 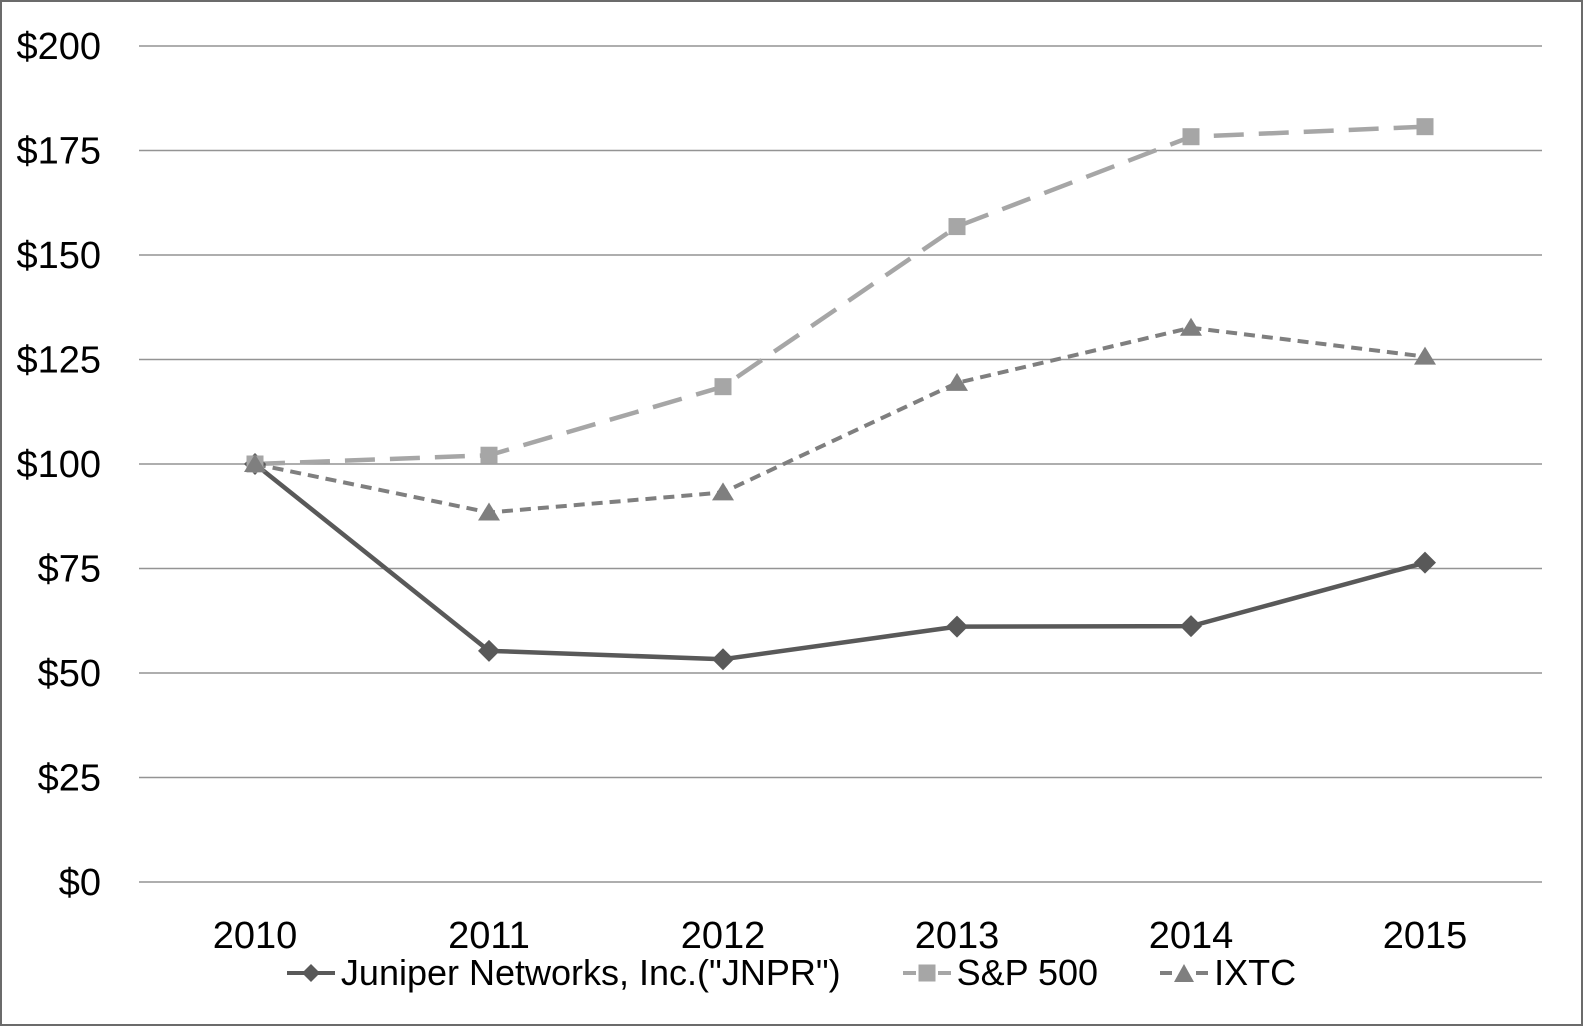 What do you see at coordinates (58, 361) in the screenshot?
I see `y-tick-label: $125` at bounding box center [58, 361].